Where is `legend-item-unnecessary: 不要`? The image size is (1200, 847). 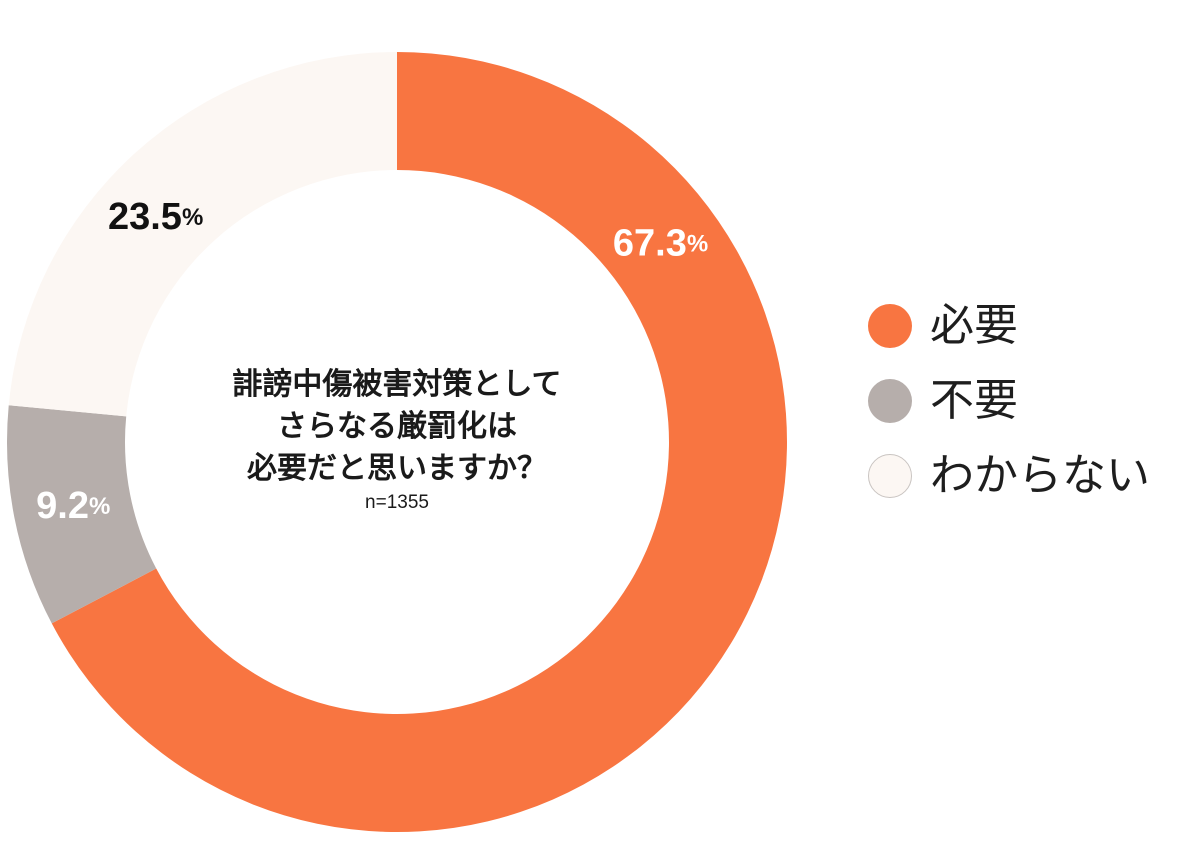
legend-item-unnecessary: 不要 is located at coordinates (1028, 400).